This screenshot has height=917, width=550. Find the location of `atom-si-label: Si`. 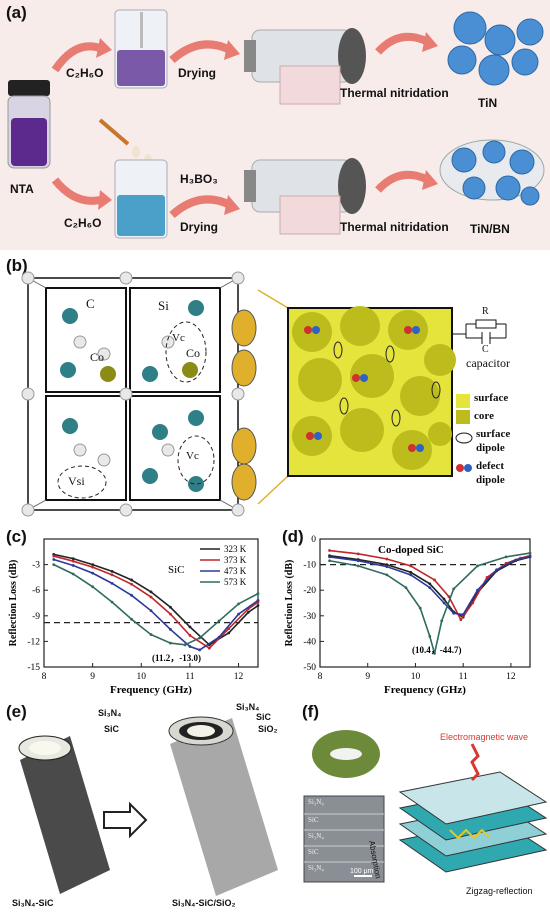

atom-si-label: Si is located at coordinates (163, 305).